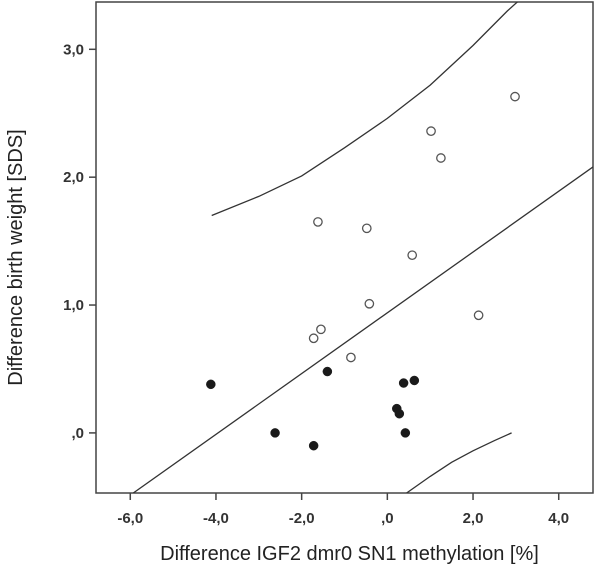 The height and width of the screenshot is (569, 600). Describe the element at coordinates (216, 518) in the screenshot. I see `x-tick-label: -4,0` at that location.